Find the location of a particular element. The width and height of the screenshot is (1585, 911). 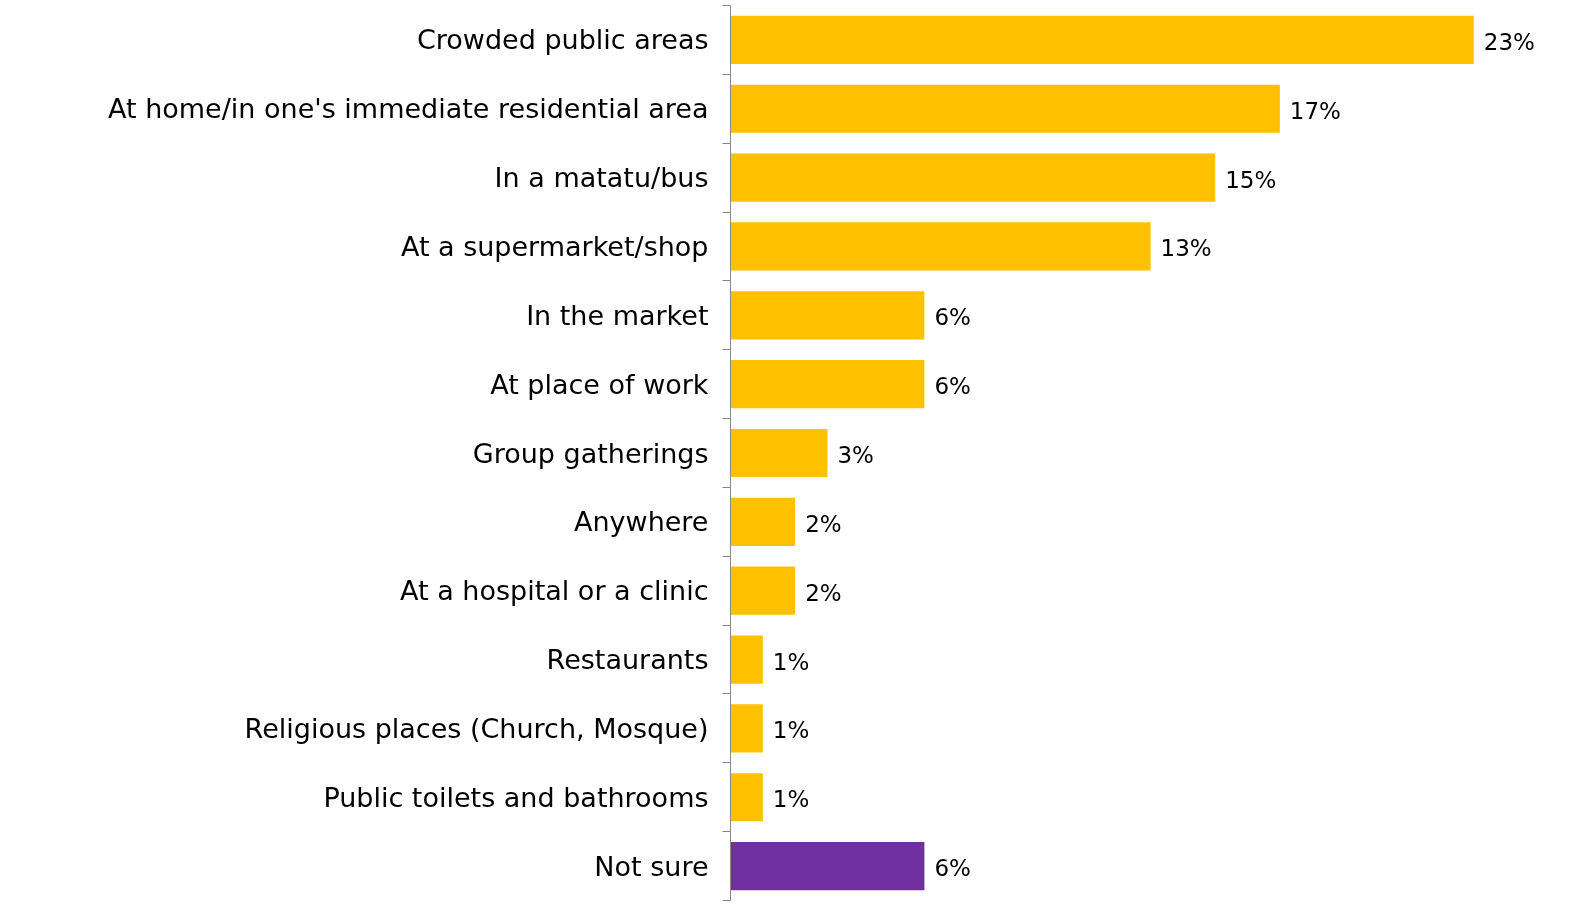

y-tick-label: Anywhere is located at coordinates (641, 522).